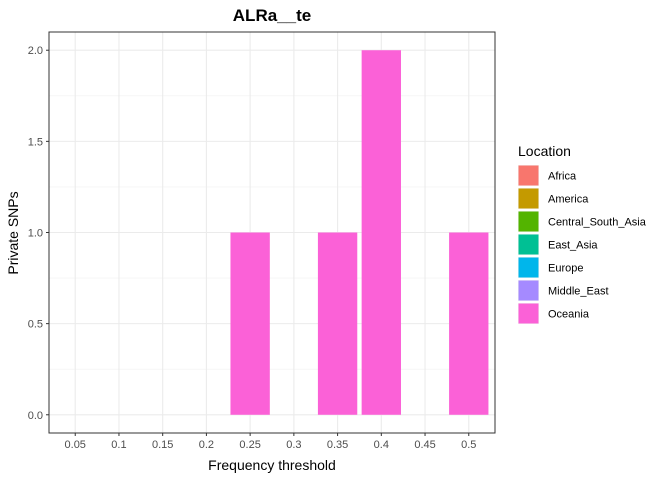 Image resolution: width=672 pixels, height=480 pixels. Describe the element at coordinates (35, 416) in the screenshot. I see `y-tick-label: 0.0` at that location.